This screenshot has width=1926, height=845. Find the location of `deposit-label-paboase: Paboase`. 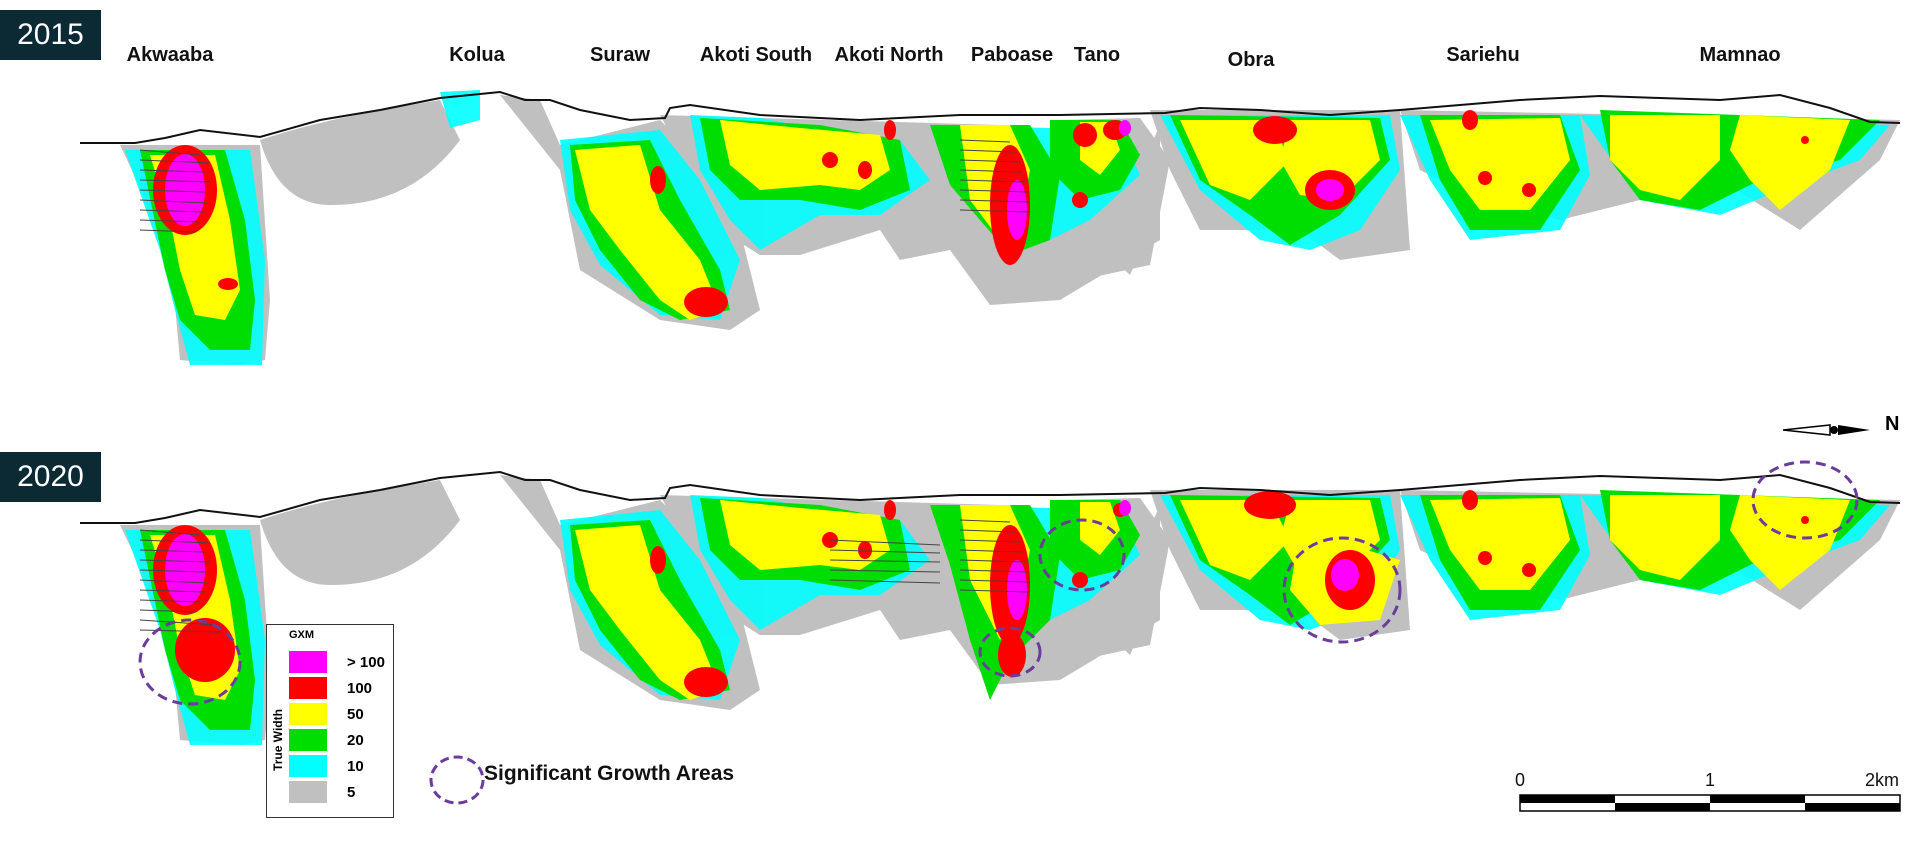

deposit-label-paboase: Paboase is located at coordinates (1012, 55).